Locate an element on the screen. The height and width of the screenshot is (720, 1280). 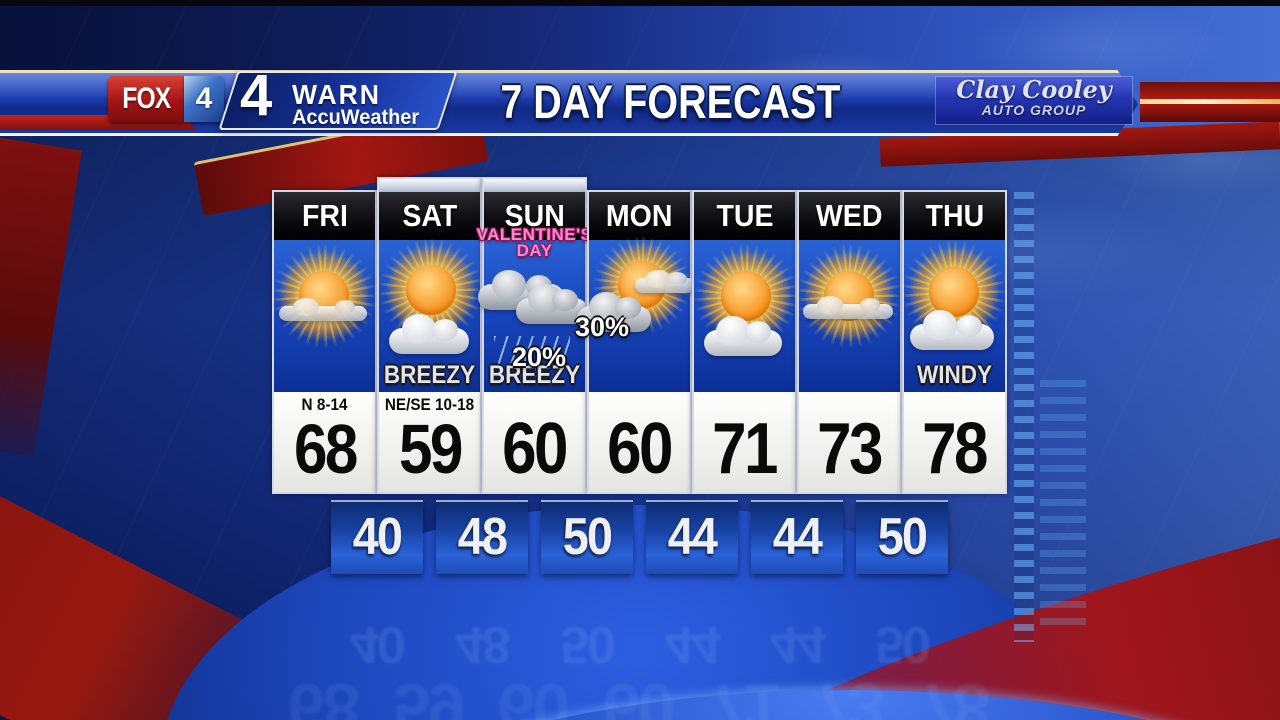
day-column-mon: MON 30% 60 is located at coordinates (635, 342).